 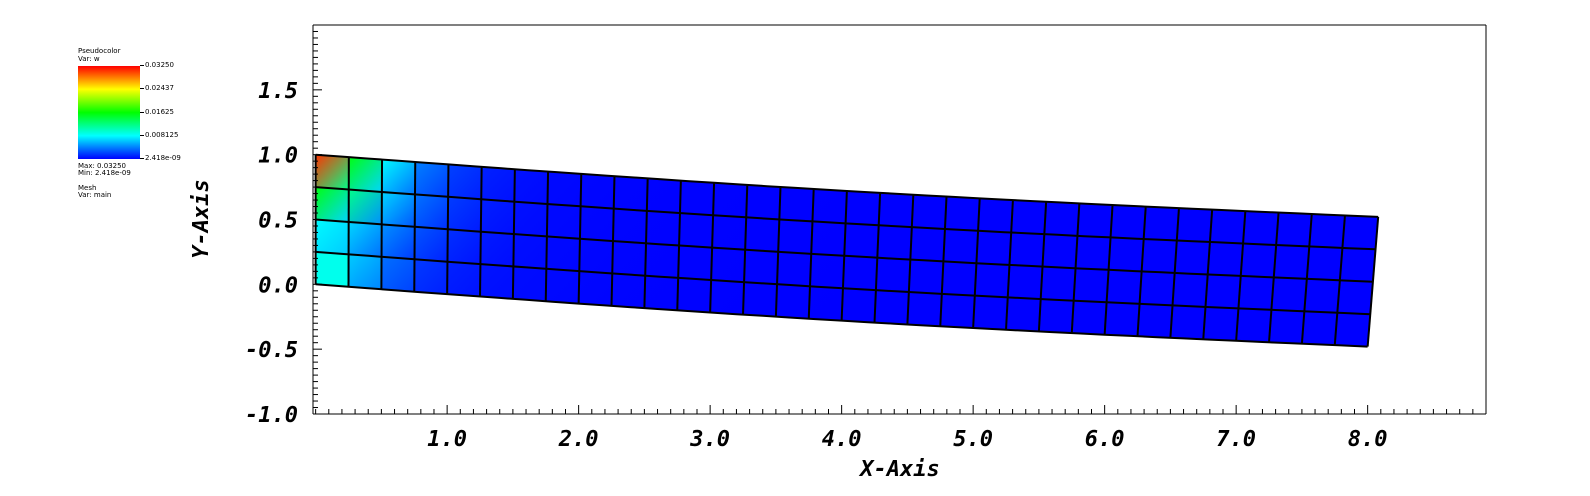 What do you see at coordinates (159, 65) in the screenshot?
I see `colorbar-label: 0.03250` at bounding box center [159, 65].